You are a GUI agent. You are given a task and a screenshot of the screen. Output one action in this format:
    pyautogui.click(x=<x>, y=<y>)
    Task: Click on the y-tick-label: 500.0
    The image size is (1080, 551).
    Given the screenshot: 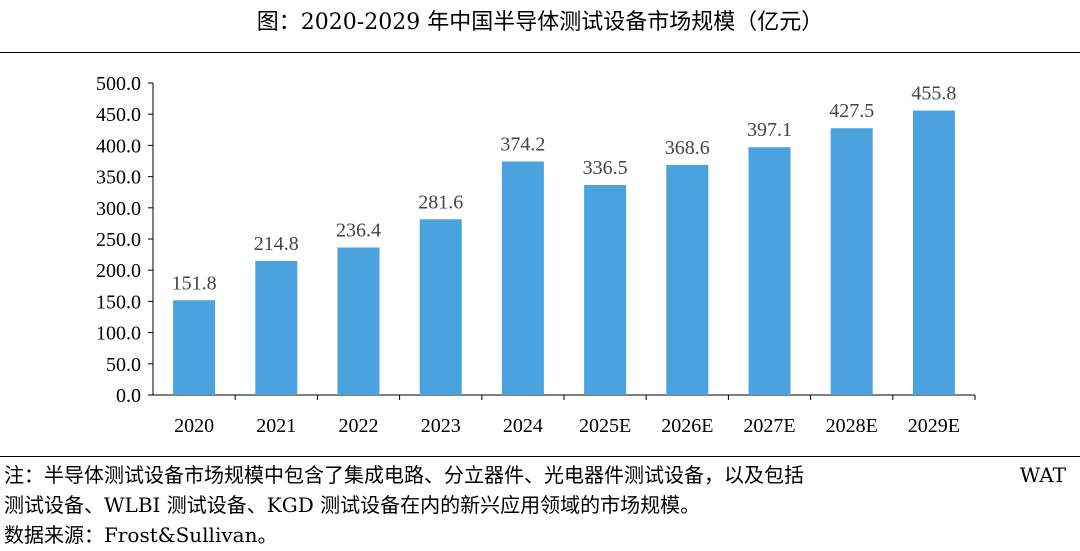 What is the action you would take?
    pyautogui.click(x=118, y=84)
    